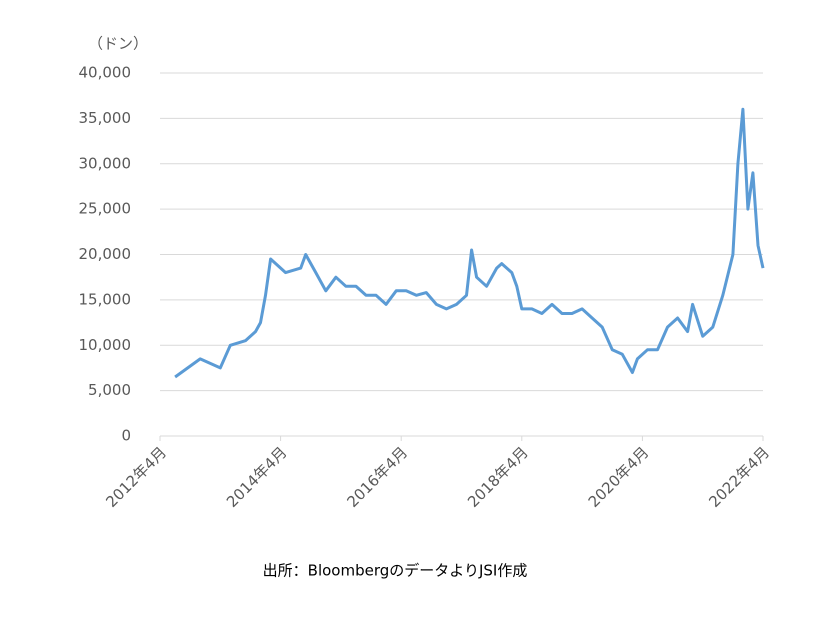 This screenshot has width=834, height=624. I want to click on y-tick-label: 10,000, so click(105, 345).